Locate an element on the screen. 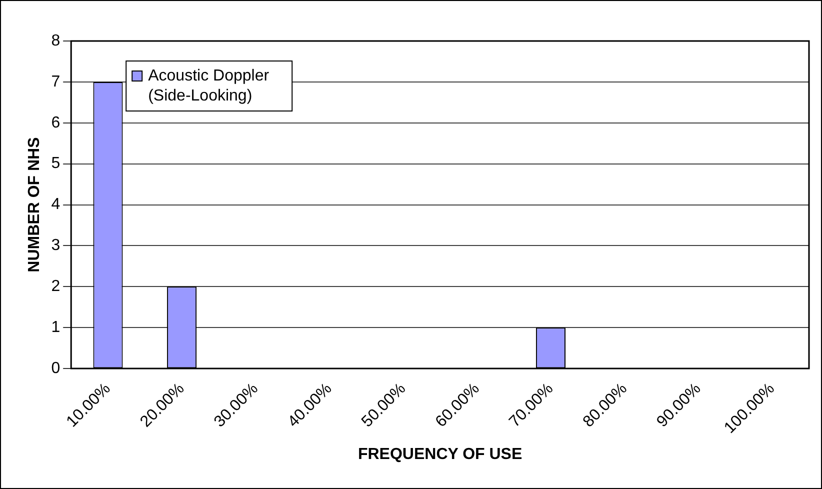 Image resolution: width=822 pixels, height=489 pixels. y-tick-label: 3 is located at coordinates (55, 245).